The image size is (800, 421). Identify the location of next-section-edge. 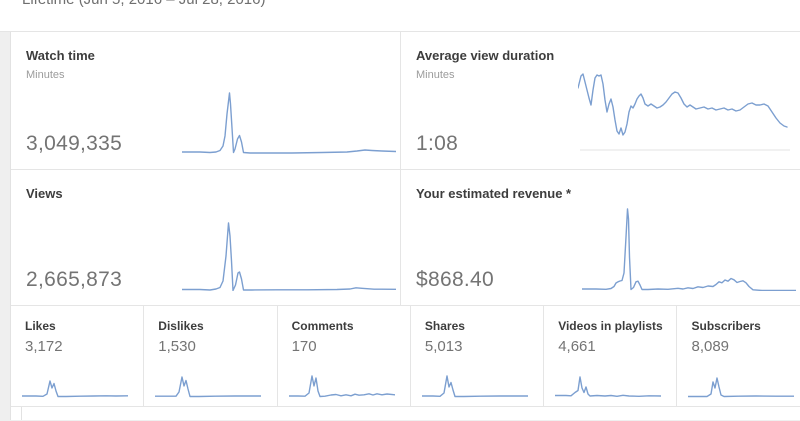
(410, 413).